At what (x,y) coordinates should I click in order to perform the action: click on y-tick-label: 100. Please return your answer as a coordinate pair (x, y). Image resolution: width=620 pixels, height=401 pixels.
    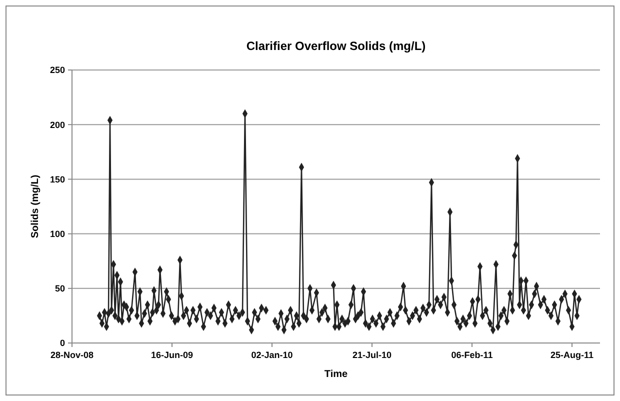
    Looking at the image, I should click on (57, 233).